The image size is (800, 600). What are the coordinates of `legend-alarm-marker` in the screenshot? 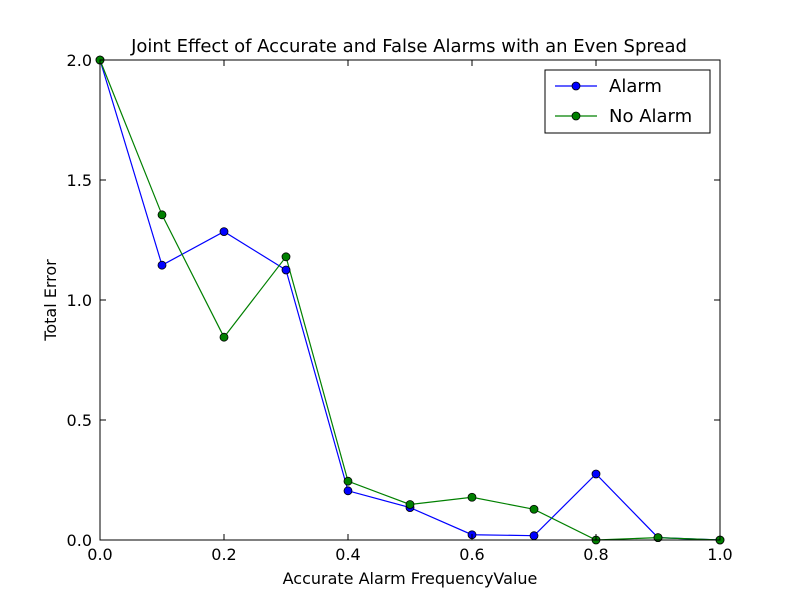 It's located at (576, 86).